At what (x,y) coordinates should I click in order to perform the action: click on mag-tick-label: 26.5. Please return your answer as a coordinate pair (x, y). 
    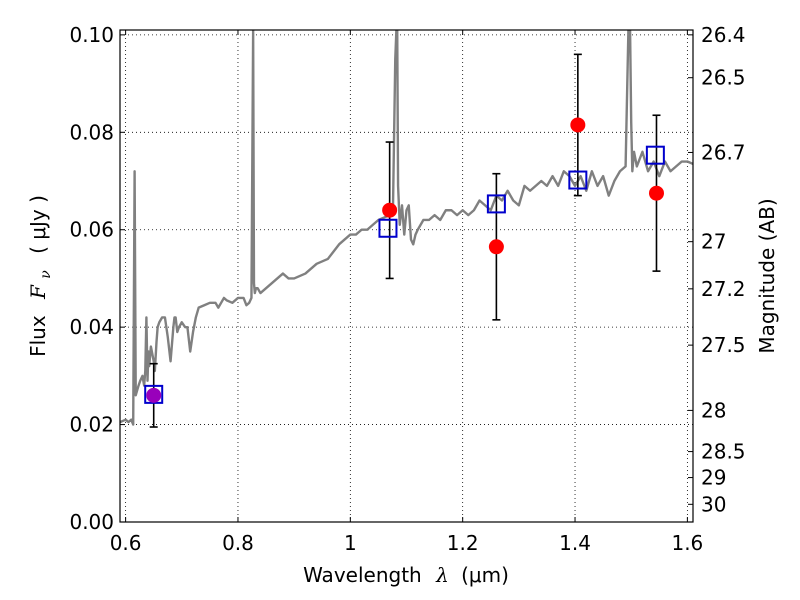
    Looking at the image, I should click on (723, 78).